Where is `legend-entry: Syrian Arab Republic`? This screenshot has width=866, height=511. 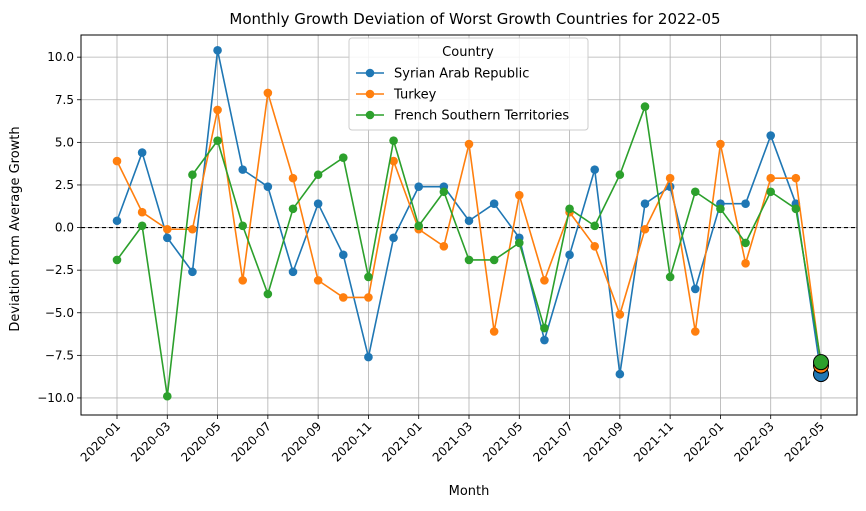
legend-entry: Syrian Arab Republic is located at coordinates (442, 74).